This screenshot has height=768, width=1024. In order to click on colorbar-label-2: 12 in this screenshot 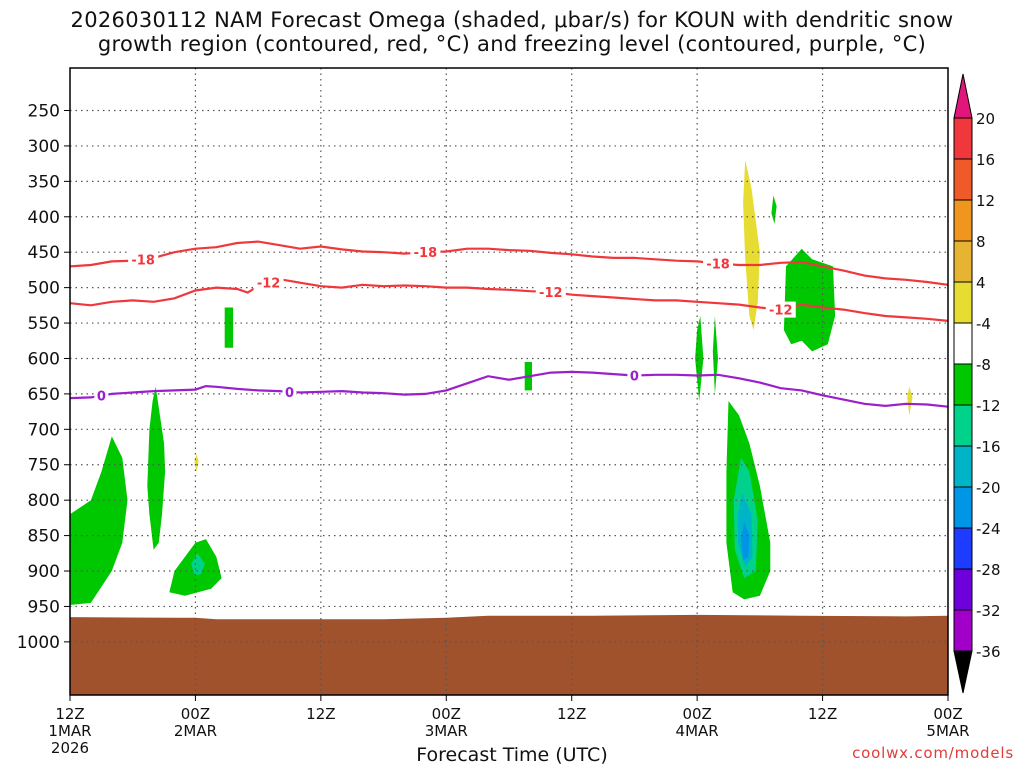, I will do `click(985, 201)`.